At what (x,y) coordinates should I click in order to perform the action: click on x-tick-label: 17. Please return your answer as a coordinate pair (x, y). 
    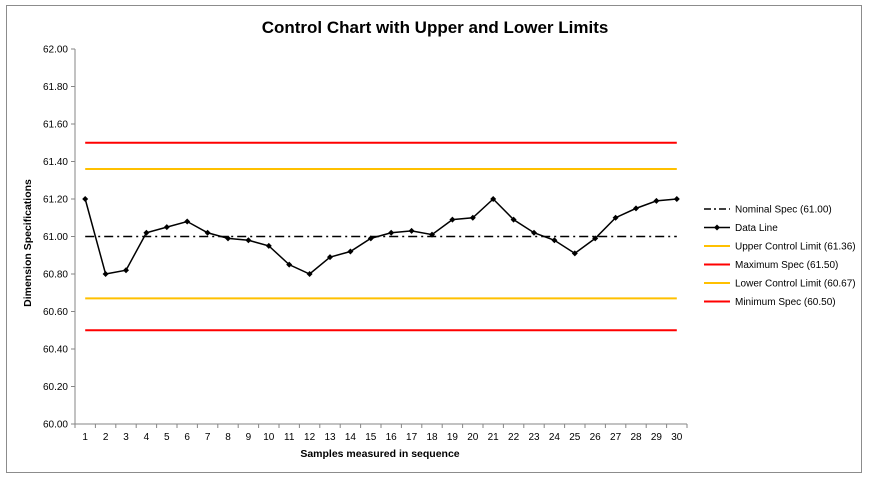
    Looking at the image, I should click on (412, 437).